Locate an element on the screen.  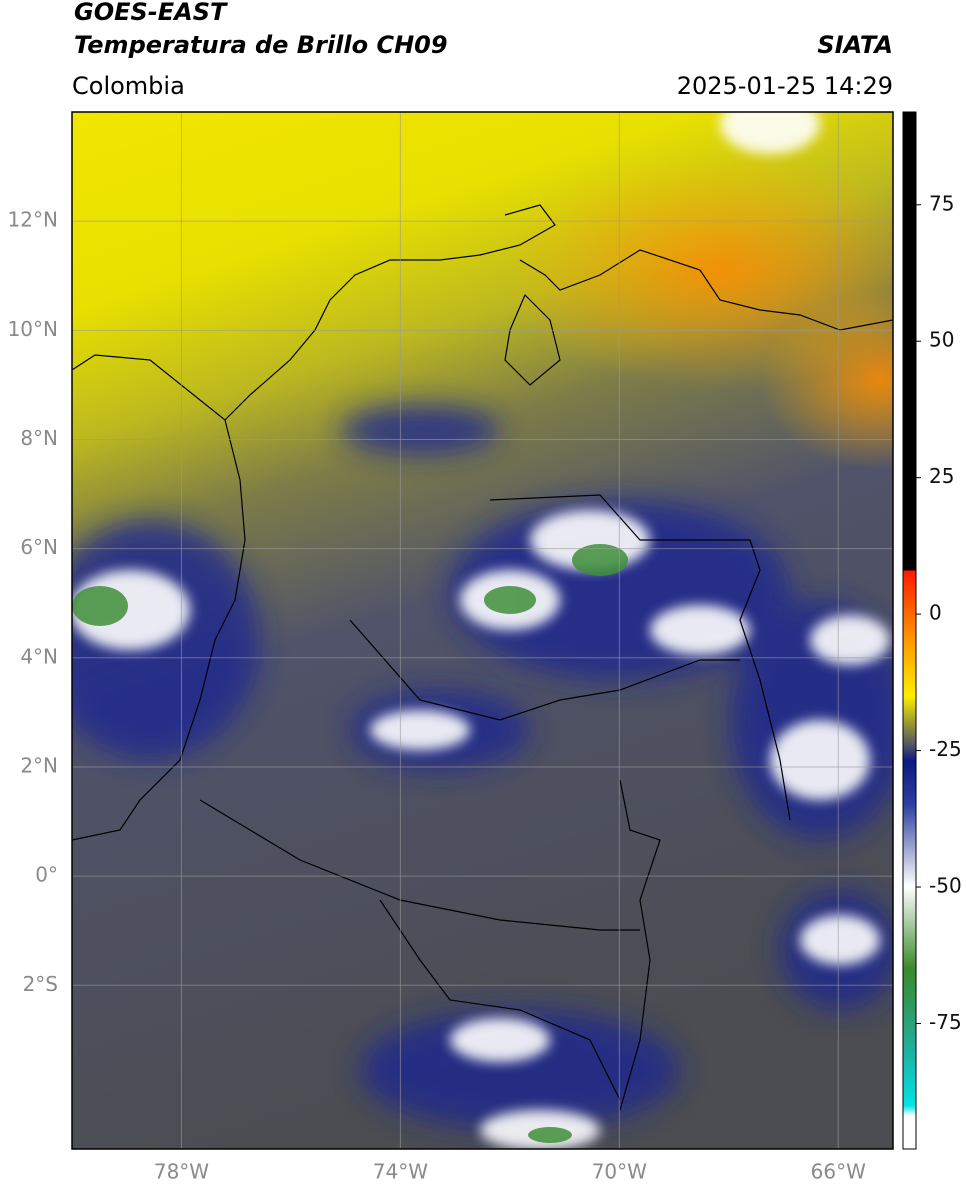
colorbar-tick-label: -50 is located at coordinates (945, 886).